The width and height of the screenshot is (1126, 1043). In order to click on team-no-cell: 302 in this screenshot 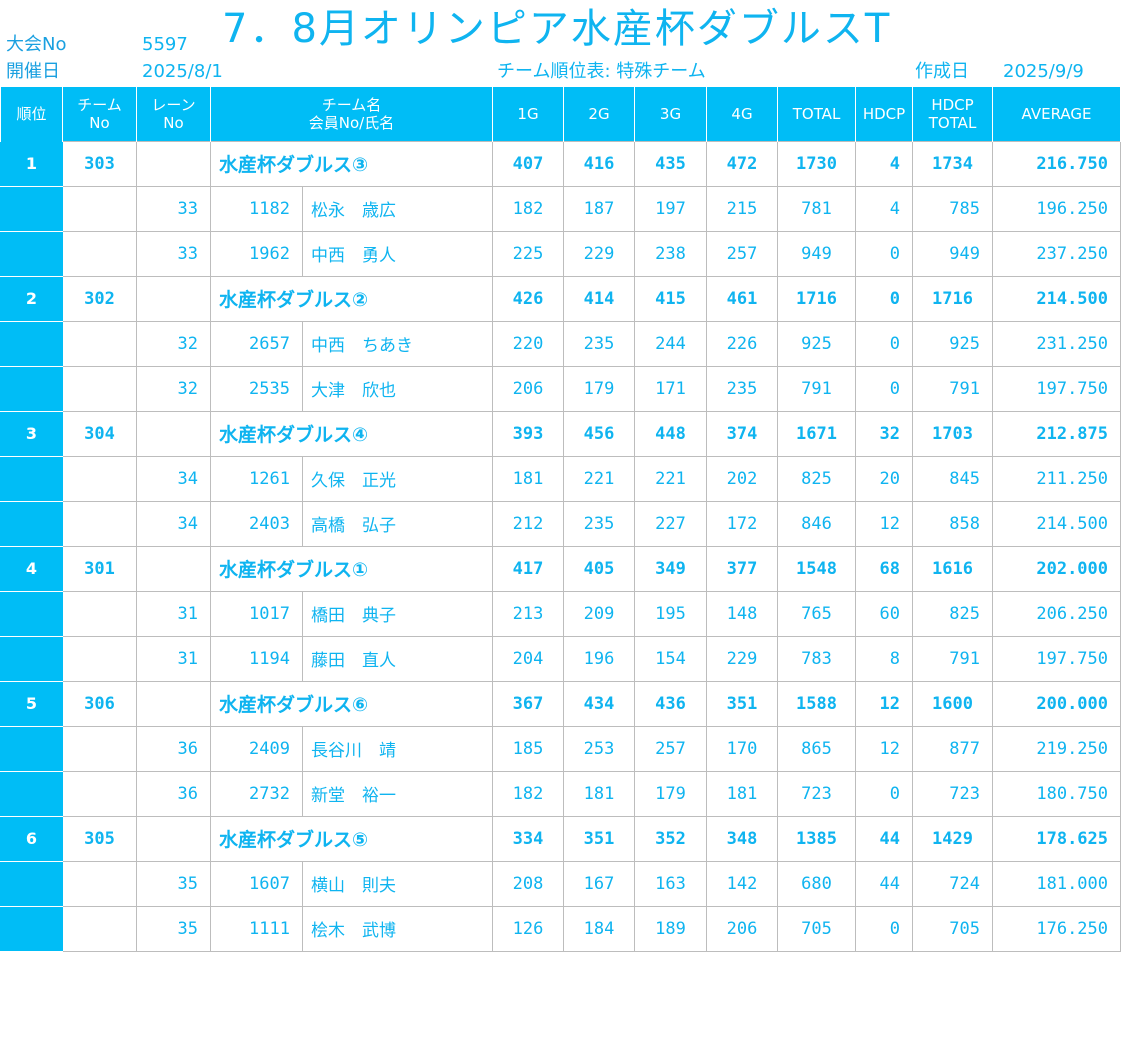, I will do `click(99, 298)`.